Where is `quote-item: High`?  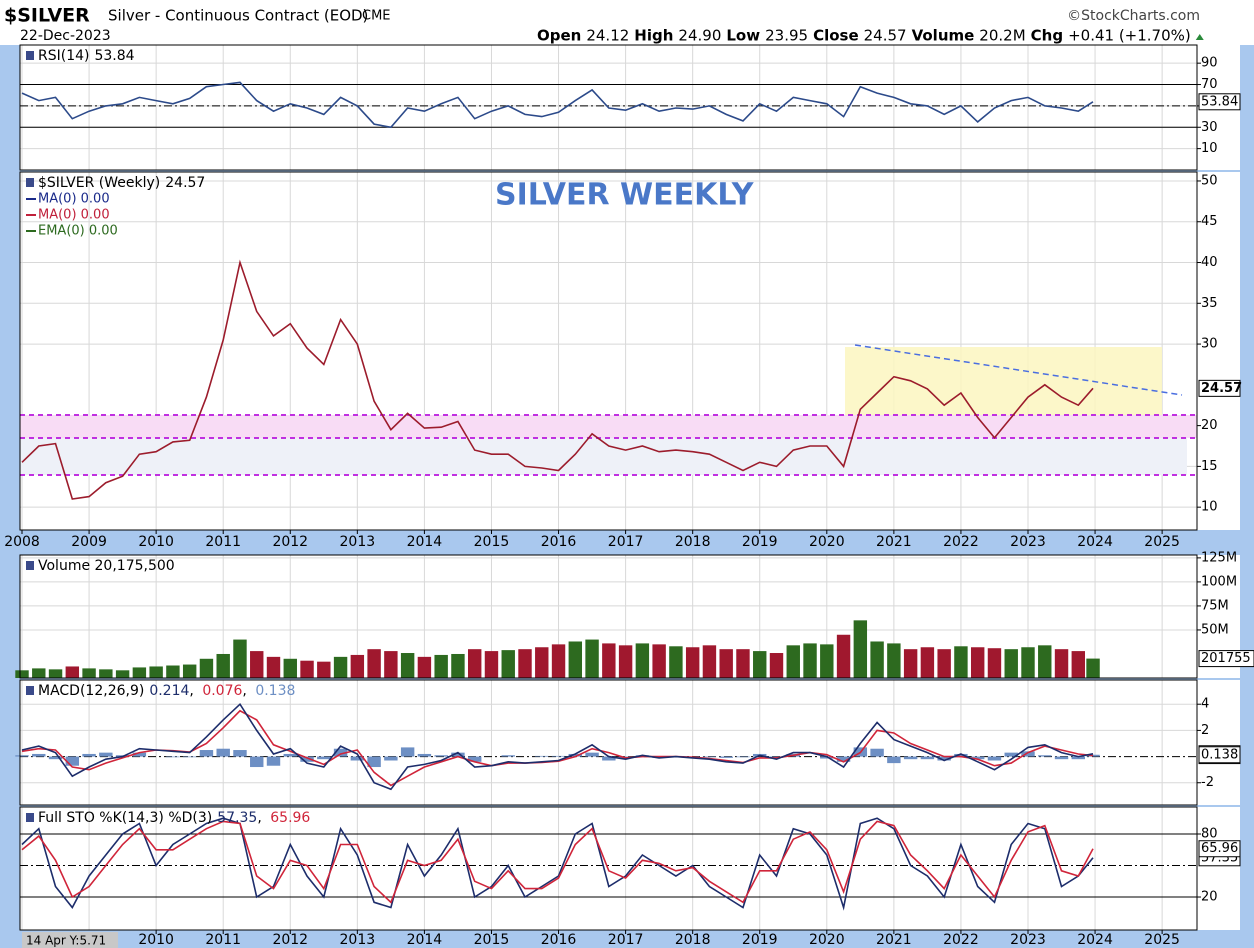
quote-item: High is located at coordinates (653, 36).